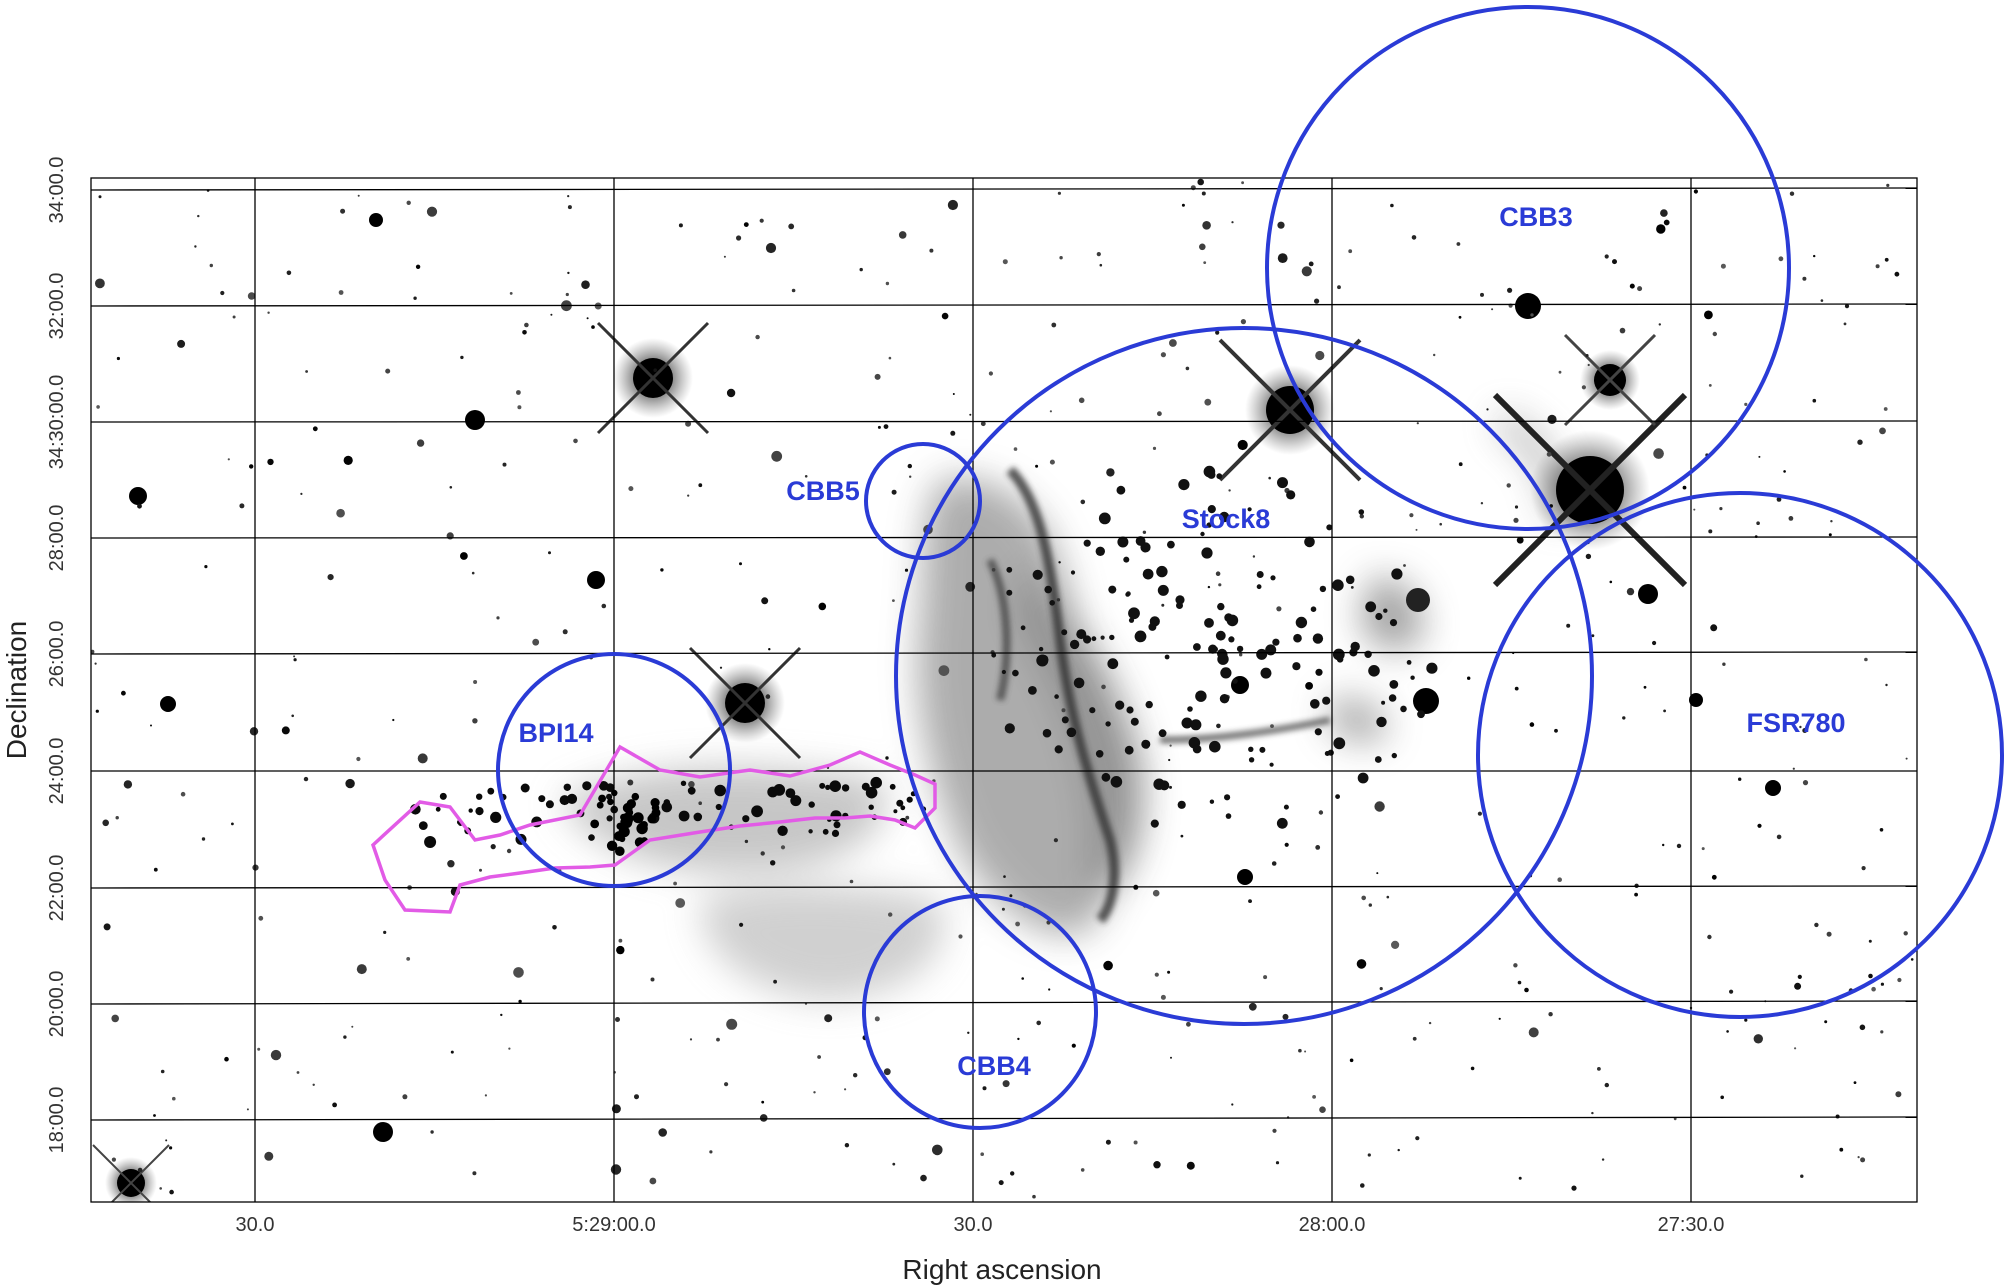  I want to click on y-tick-label: 32:00.0, so click(57, 306).